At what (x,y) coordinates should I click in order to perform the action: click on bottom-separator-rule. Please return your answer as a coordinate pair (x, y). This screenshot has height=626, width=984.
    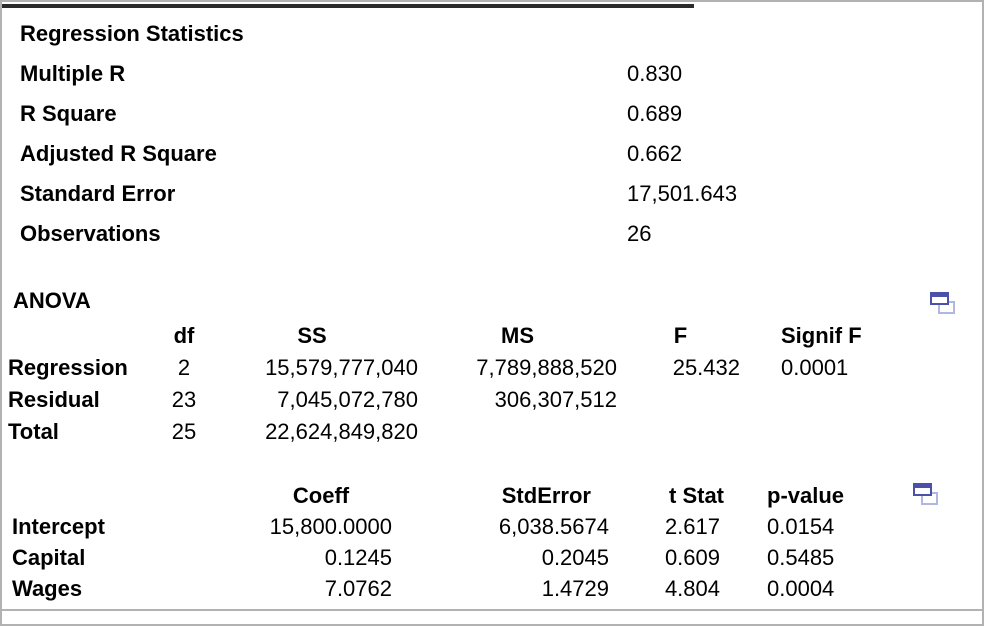
    Looking at the image, I should click on (492, 610).